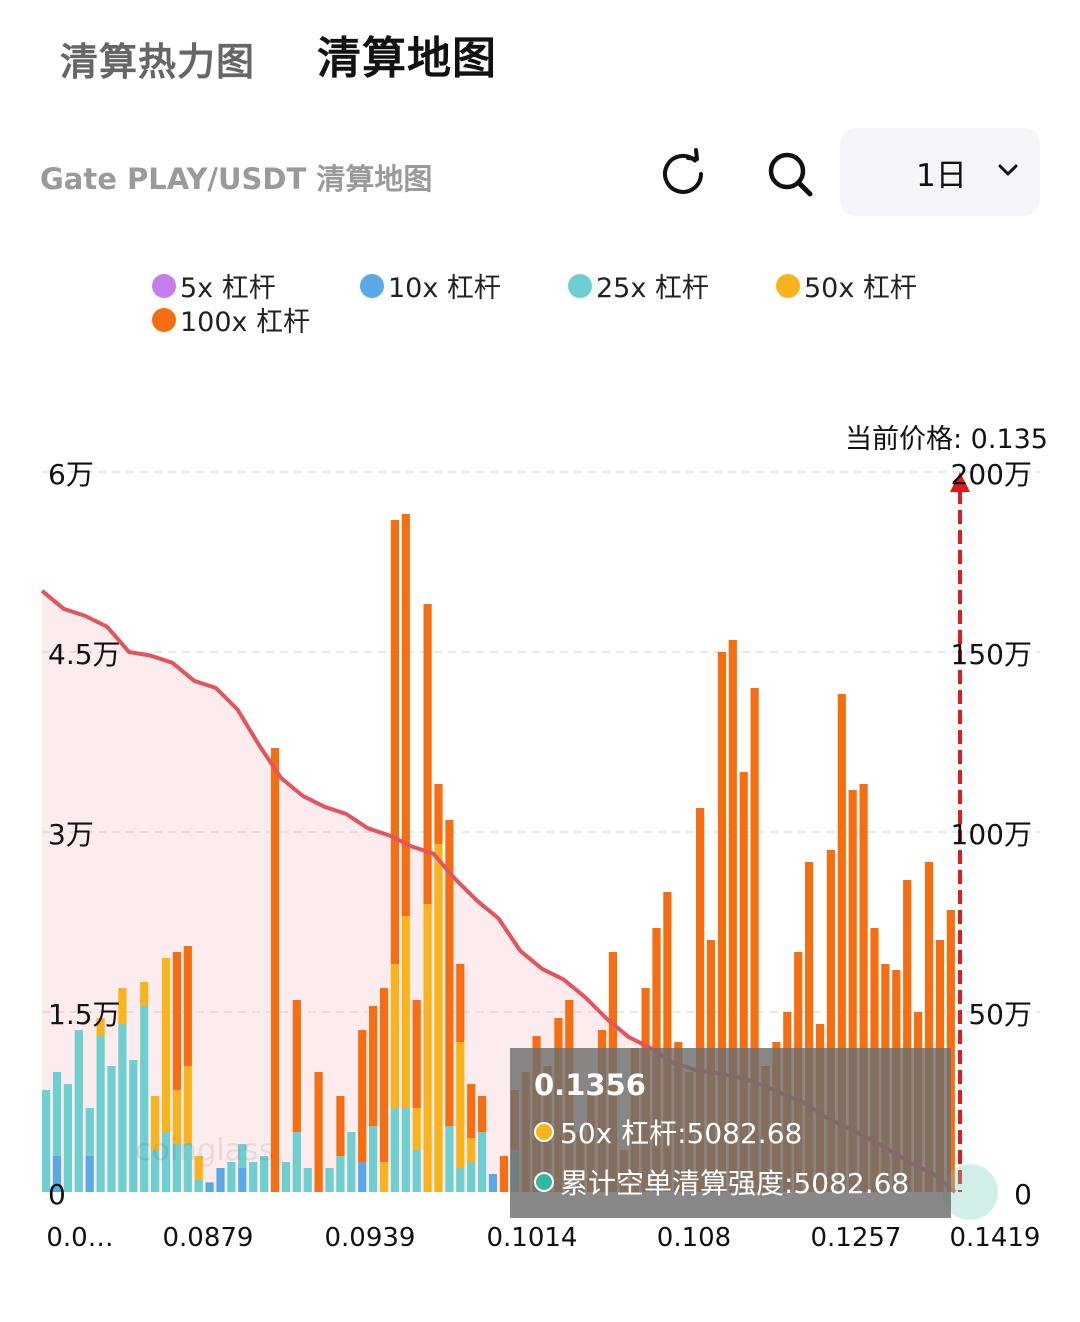  I want to click on legend-item-50x: 50x 杠杆, so click(846, 285).